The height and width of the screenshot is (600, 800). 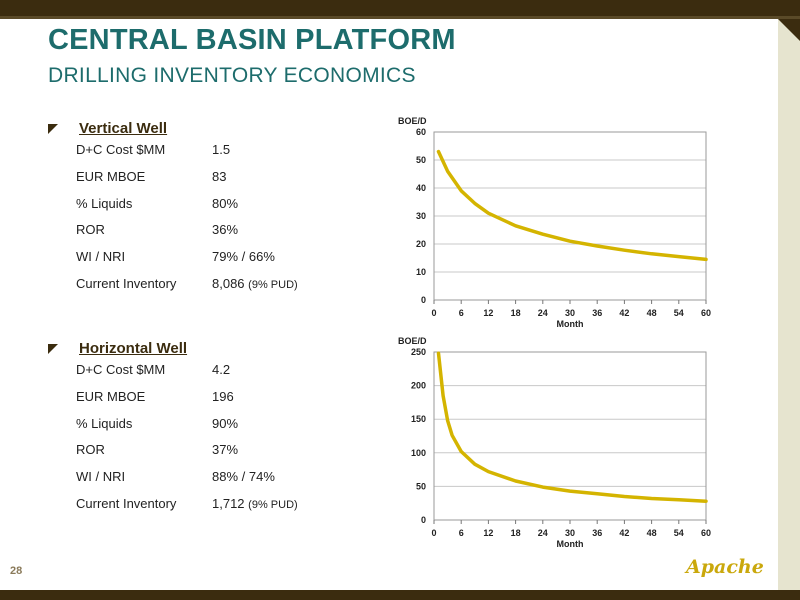 I want to click on apache-logo: Apache, so click(x=725, y=567).